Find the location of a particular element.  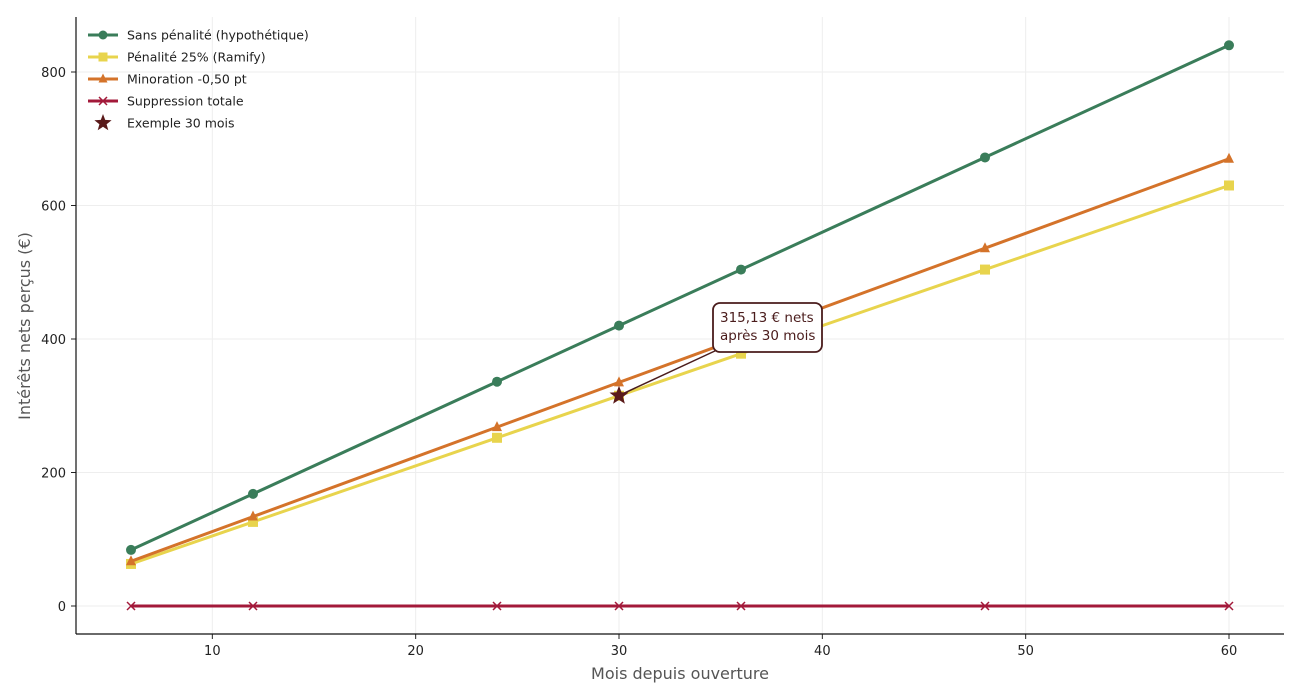

legend-item: Suppression totale is located at coordinates (166, 101).